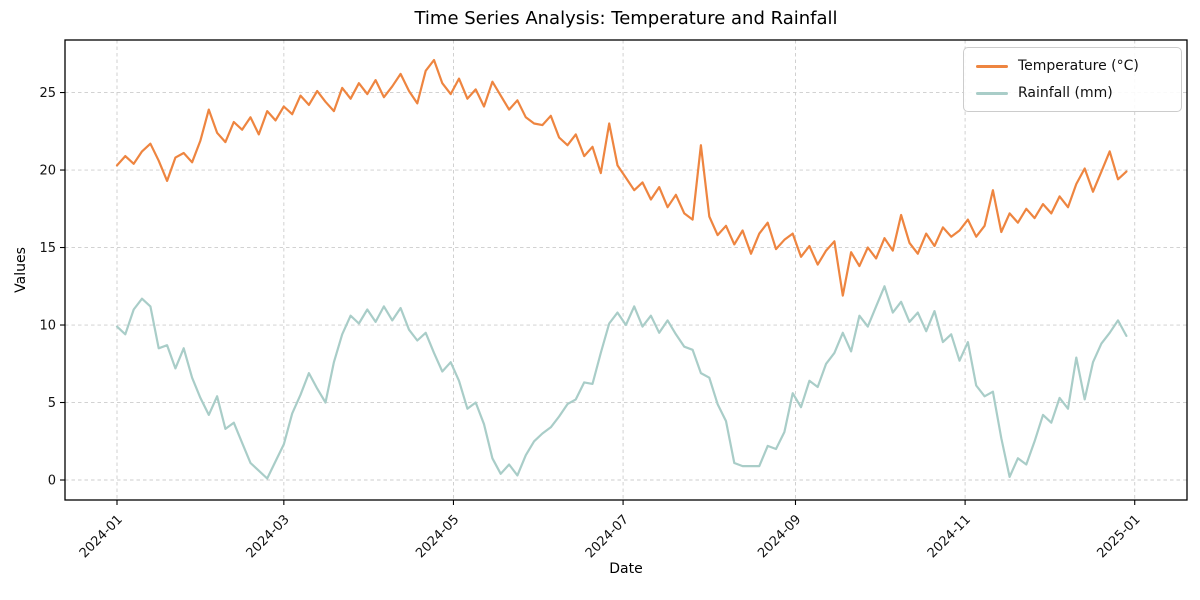 The height and width of the screenshot is (600, 1200). What do you see at coordinates (47, 326) in the screenshot?
I see `y-tick-label: 10` at bounding box center [47, 326].